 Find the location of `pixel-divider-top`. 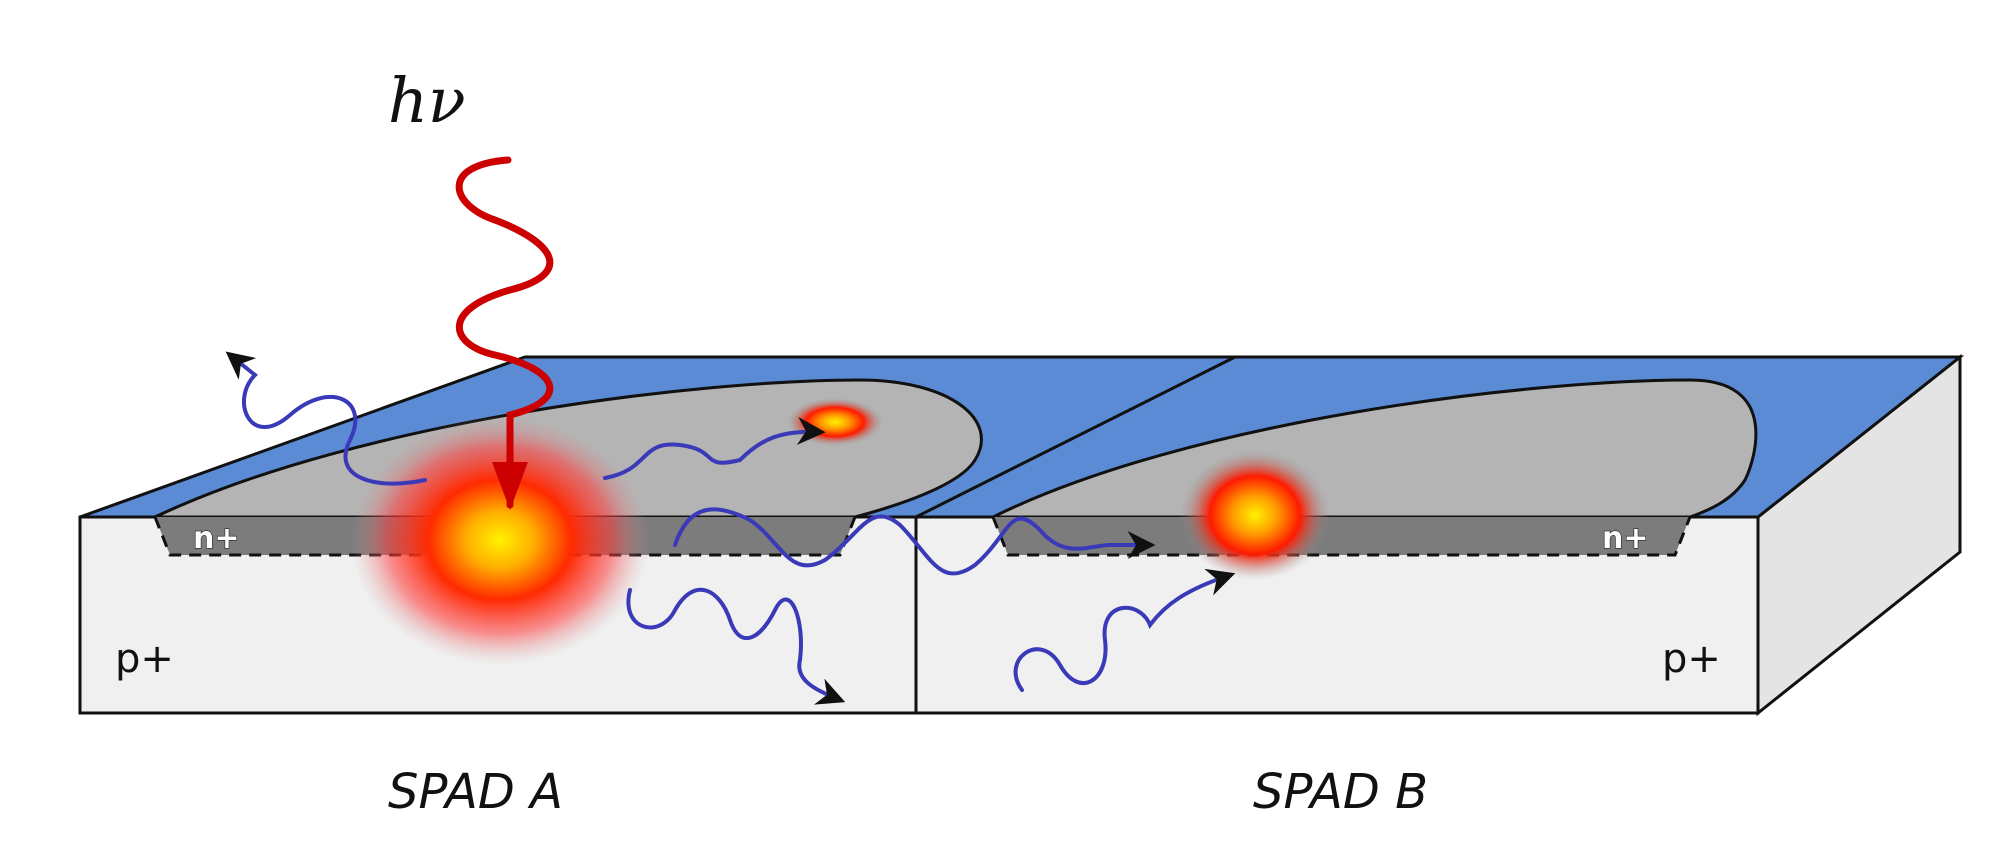

pixel-divider-top is located at coordinates (1075, 437).